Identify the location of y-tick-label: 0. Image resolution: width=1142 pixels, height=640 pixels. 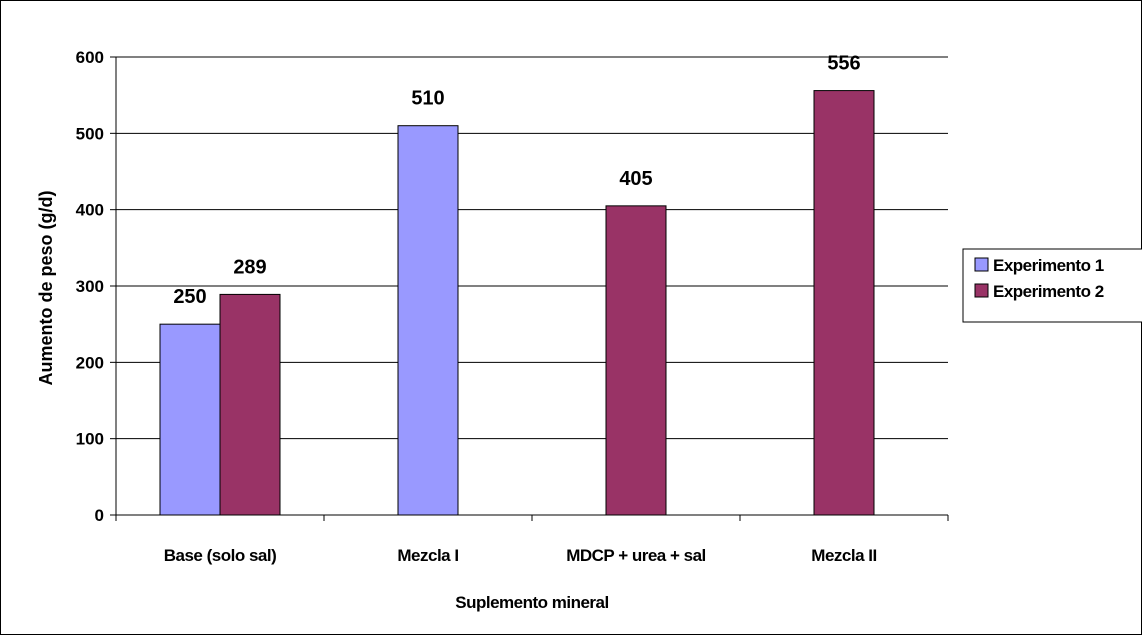
(99, 515).